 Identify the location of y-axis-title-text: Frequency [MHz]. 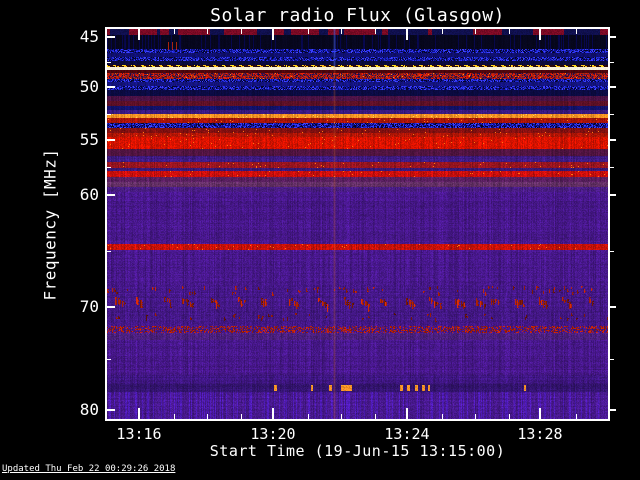
(50, 224).